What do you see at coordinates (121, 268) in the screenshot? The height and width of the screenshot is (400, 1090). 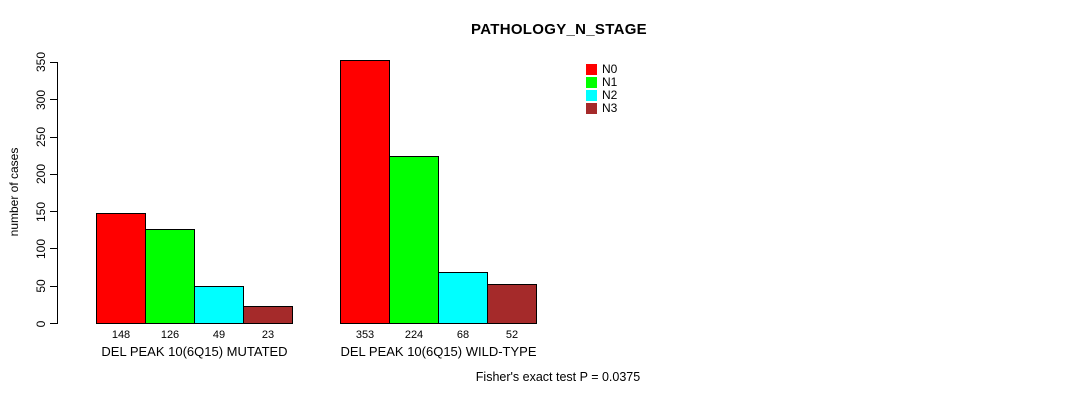 I see `bar-N0-group1` at bounding box center [121, 268].